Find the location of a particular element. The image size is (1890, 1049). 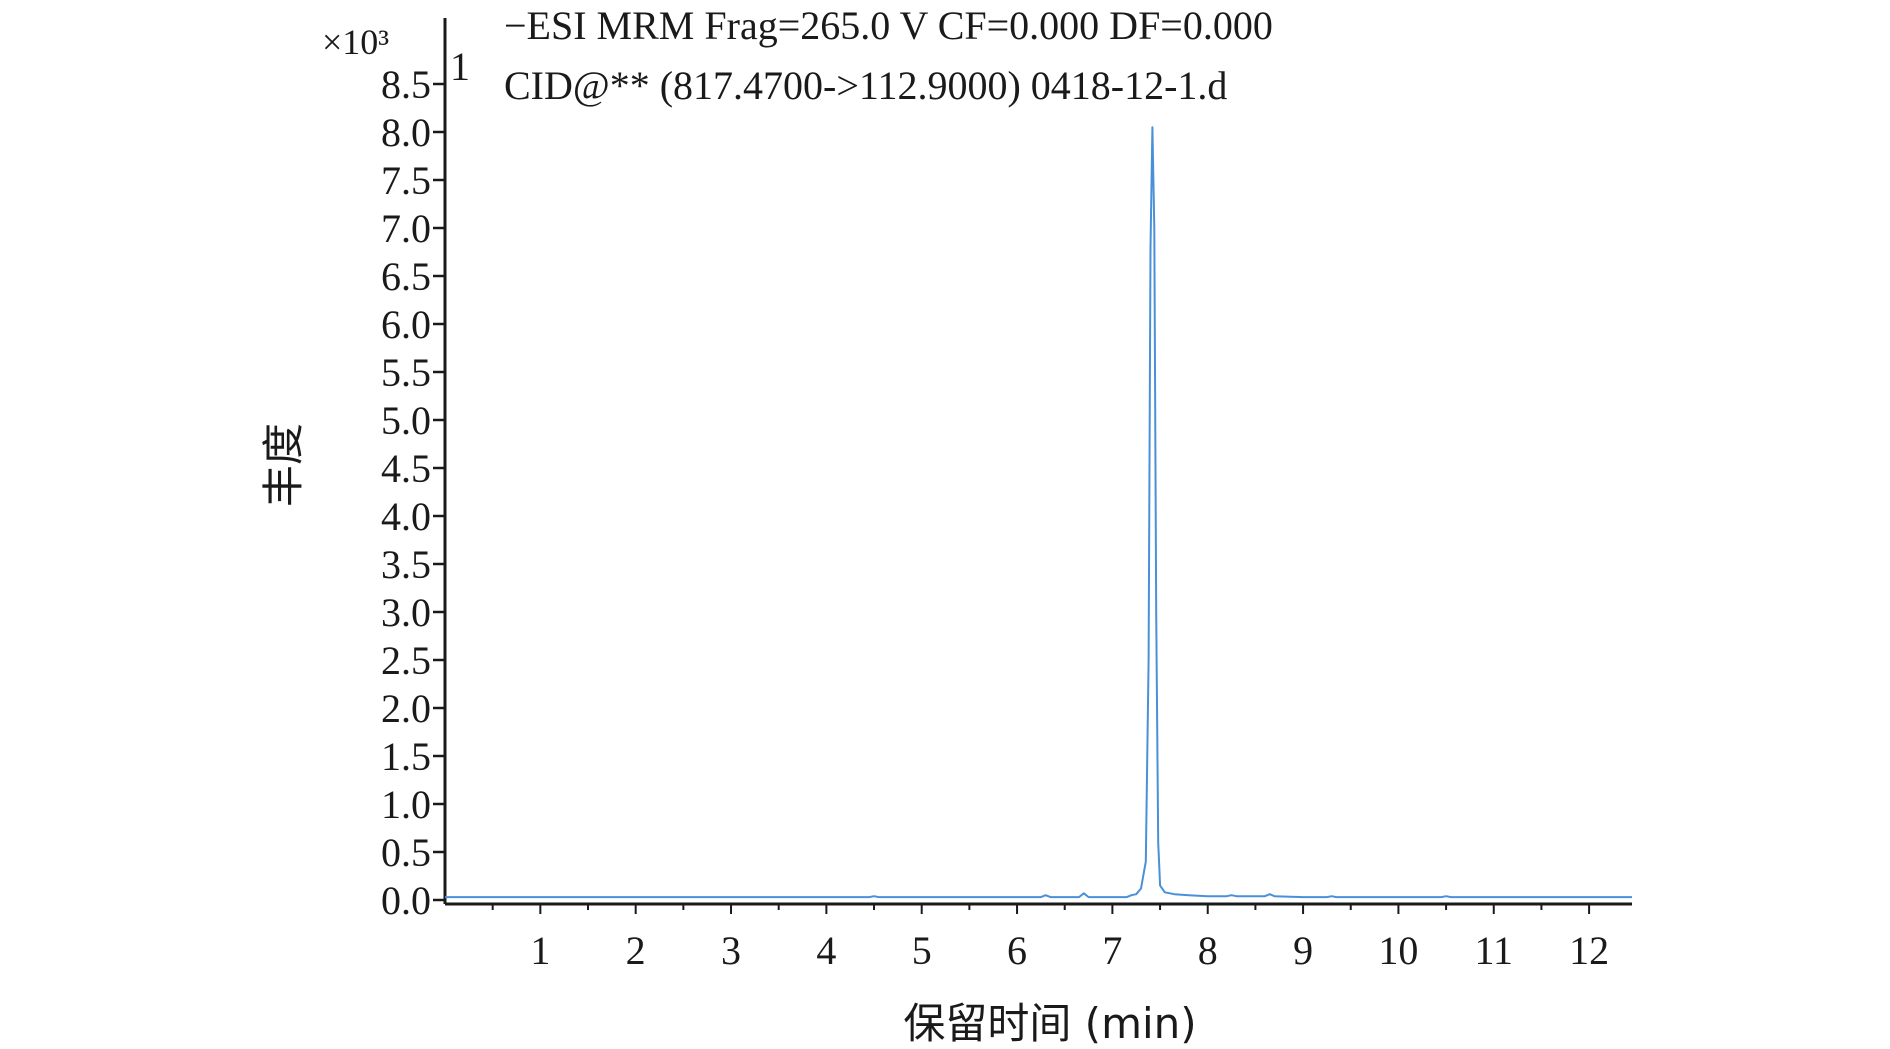

x-tick-label: 10 is located at coordinates (1398, 950).